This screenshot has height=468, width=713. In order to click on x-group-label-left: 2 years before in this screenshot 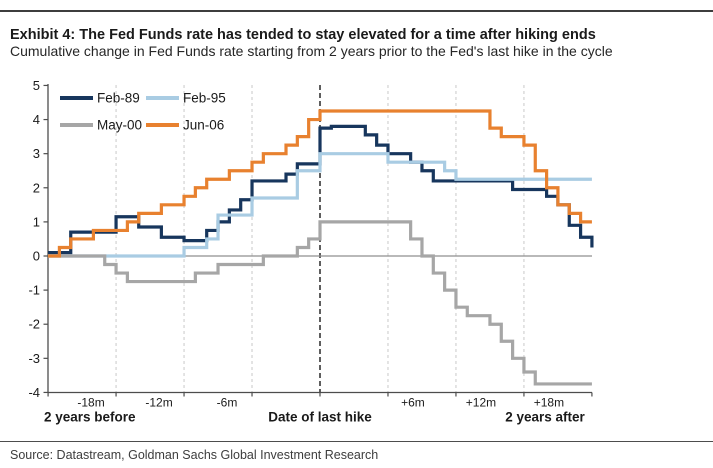, I will do `click(90, 417)`.